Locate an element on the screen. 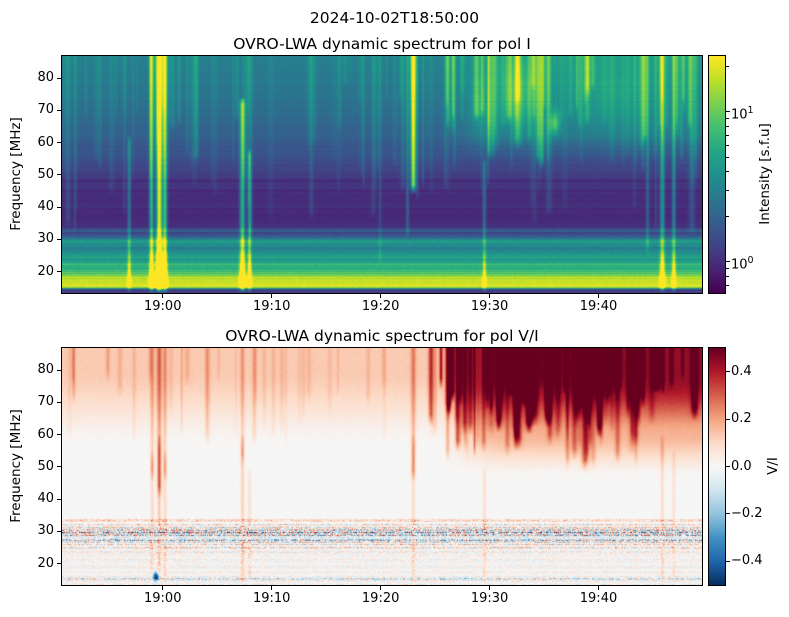 Image resolution: width=789 pixels, height=617 pixels. panel2-title: OVRO-LWA dynamic spectrum for pol V/I is located at coordinates (382, 336).